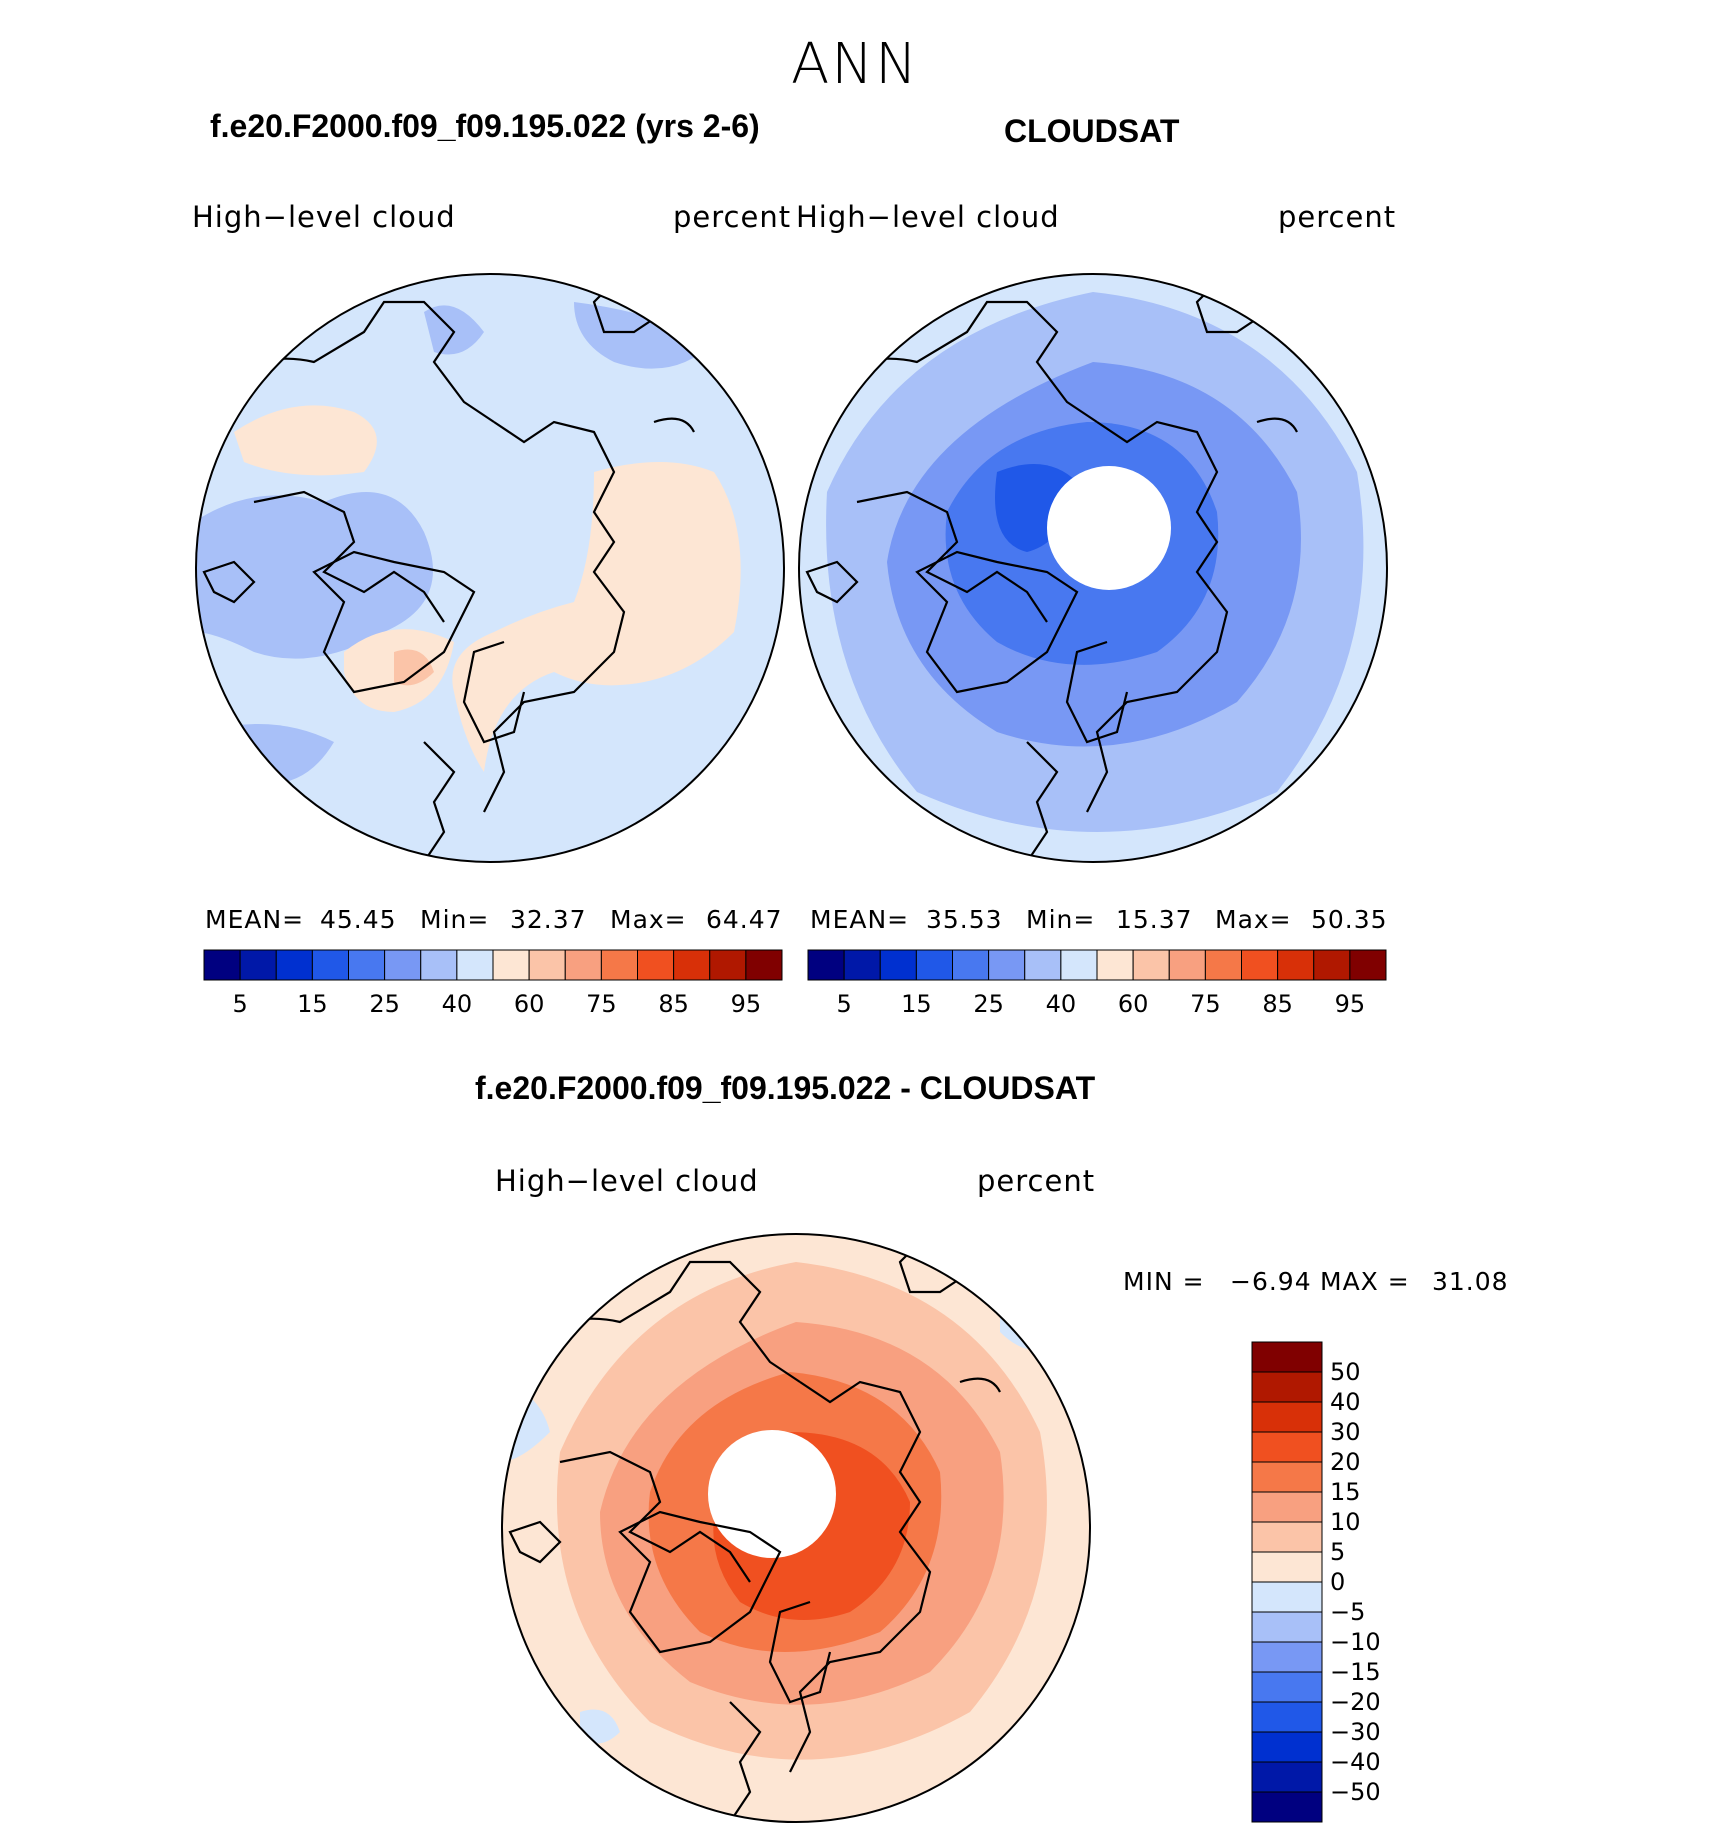  Describe the element at coordinates (1365, 1281) in the screenshot. I see `diff-max-label: MAX =` at that location.